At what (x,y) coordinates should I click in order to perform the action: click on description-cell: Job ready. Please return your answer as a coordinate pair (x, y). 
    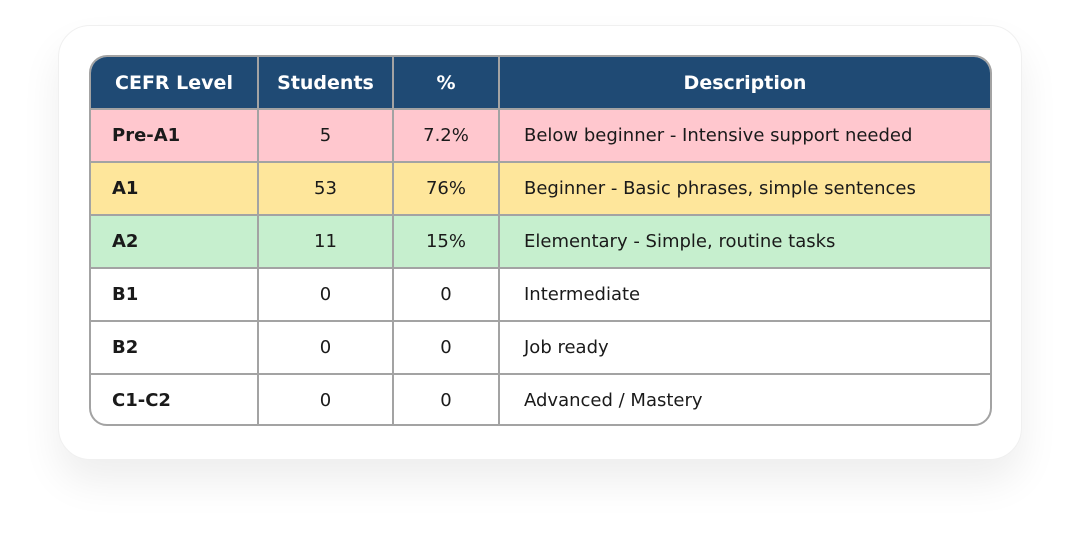
    Looking at the image, I should click on (744, 347).